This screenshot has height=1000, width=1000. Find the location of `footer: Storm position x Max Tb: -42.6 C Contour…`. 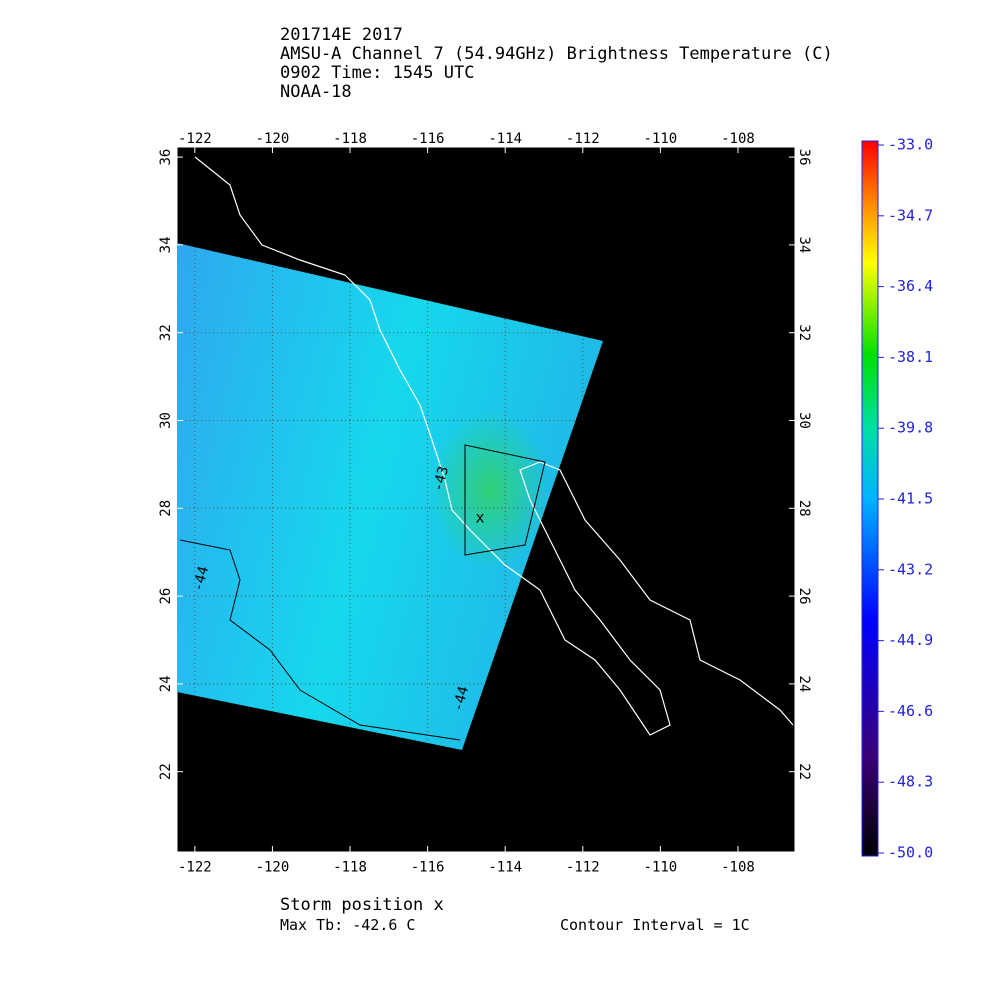

footer: Storm position x Max Tb: -42.6 C Contour… is located at coordinates (515, 914).